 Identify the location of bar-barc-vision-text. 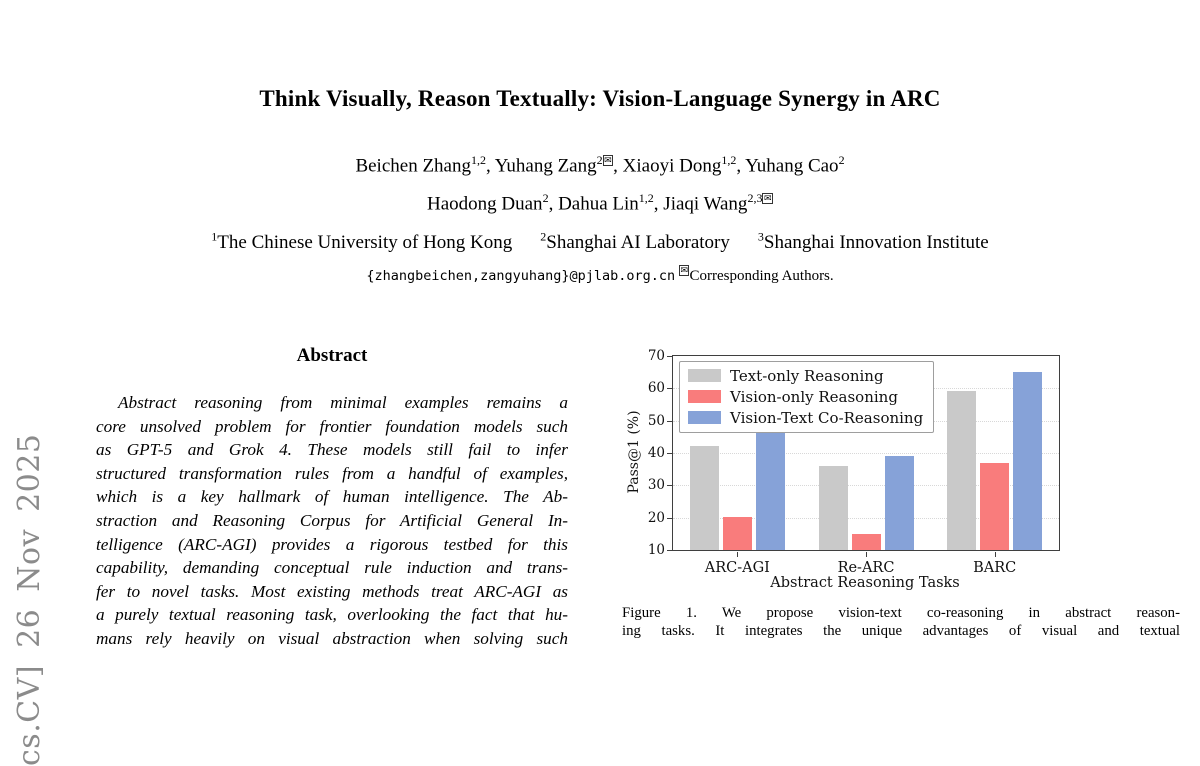
(1028, 461).